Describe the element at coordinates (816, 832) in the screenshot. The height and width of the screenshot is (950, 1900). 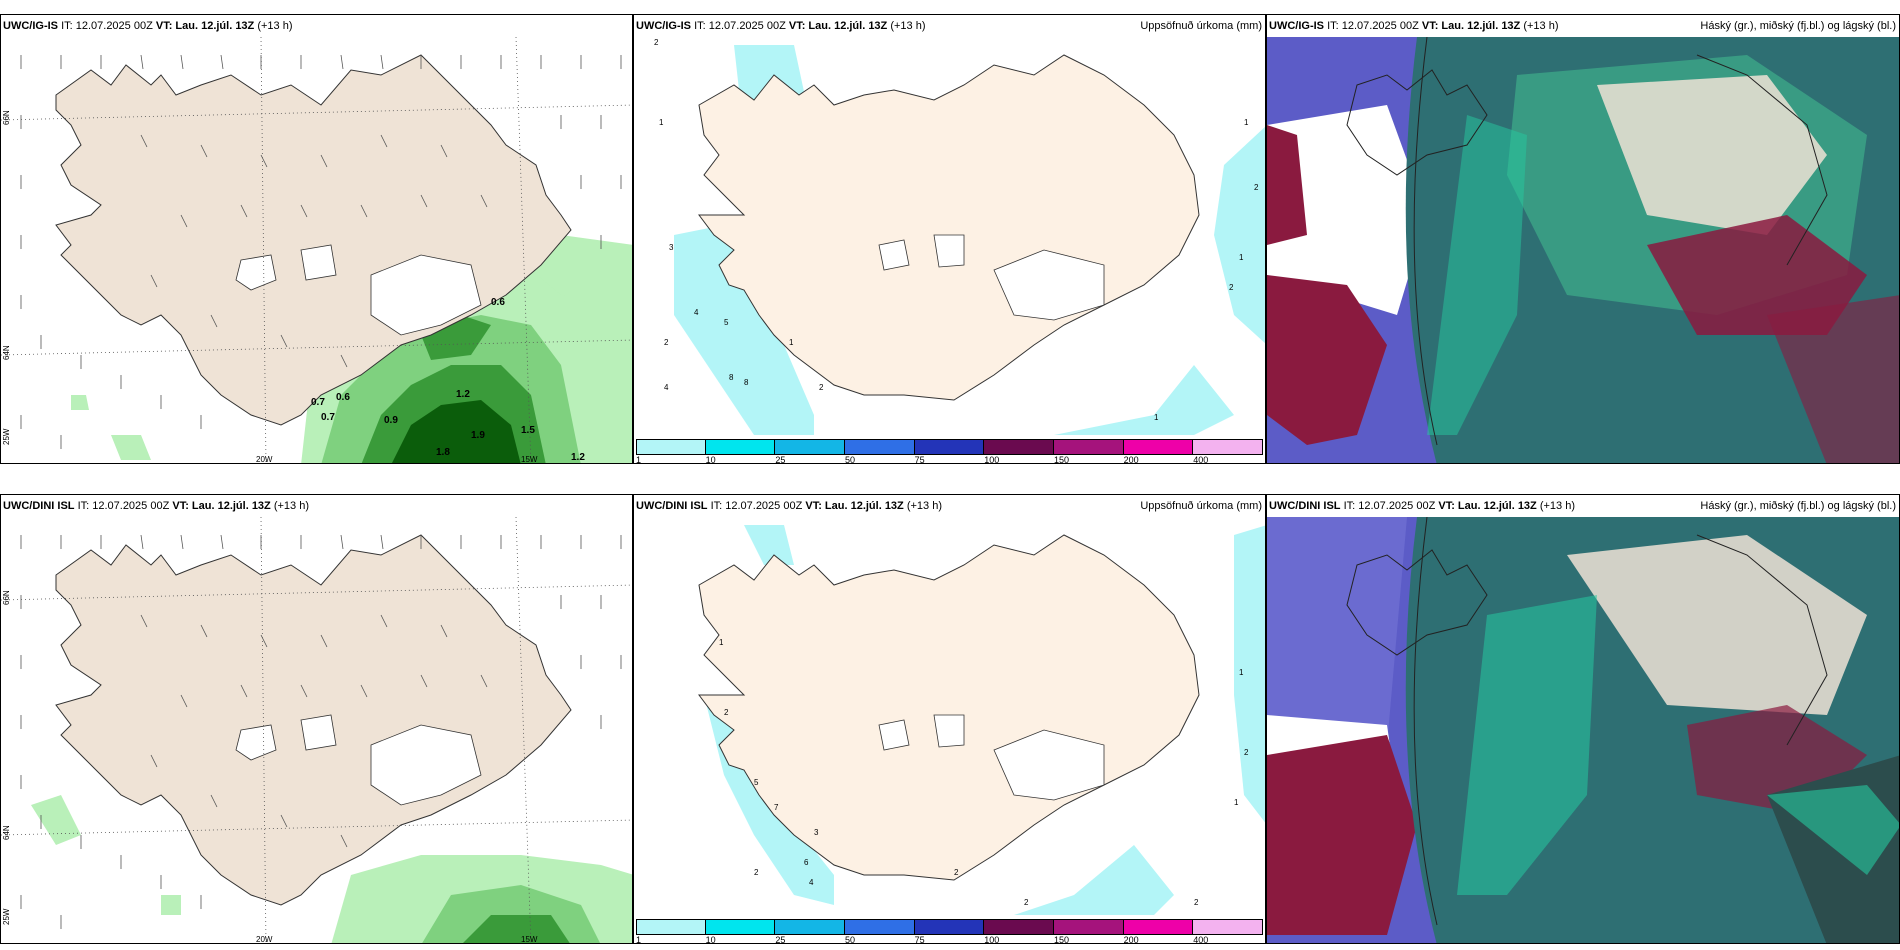
I see `svg-text: 3` at that location.